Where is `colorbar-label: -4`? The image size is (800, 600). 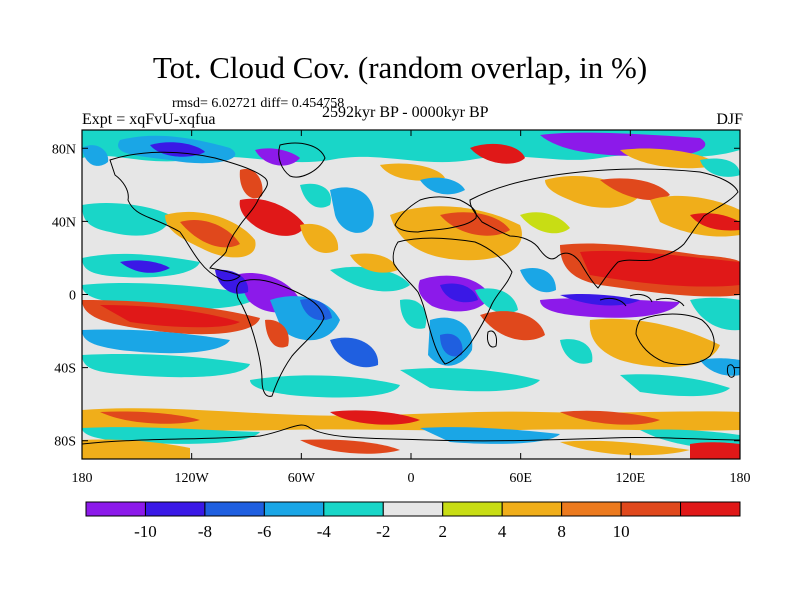
colorbar-label: -4 is located at coordinates (324, 531).